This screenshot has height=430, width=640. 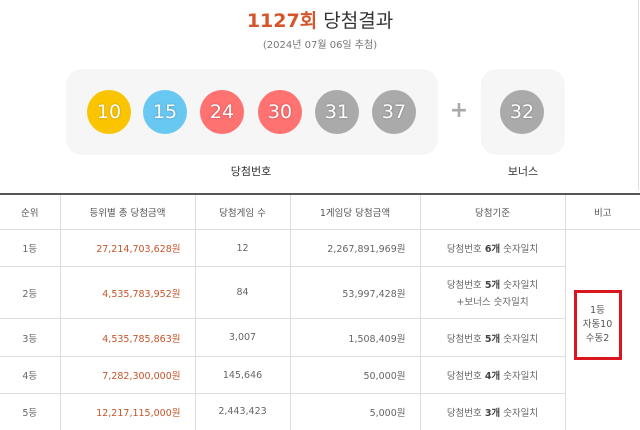 I want to click on criteria-line: 당첨번호 3개 숫자일치, so click(x=493, y=412).